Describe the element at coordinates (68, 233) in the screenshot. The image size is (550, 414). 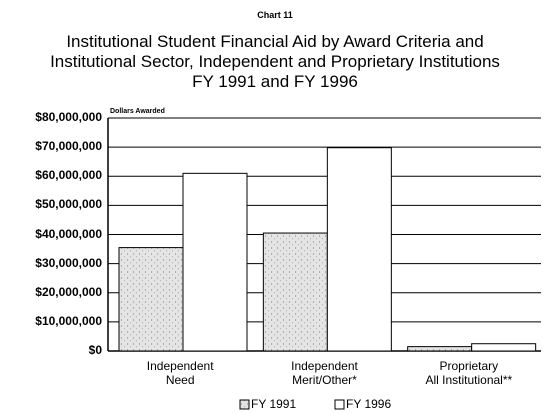
I see `y-tick-label: $40,000,000` at that location.